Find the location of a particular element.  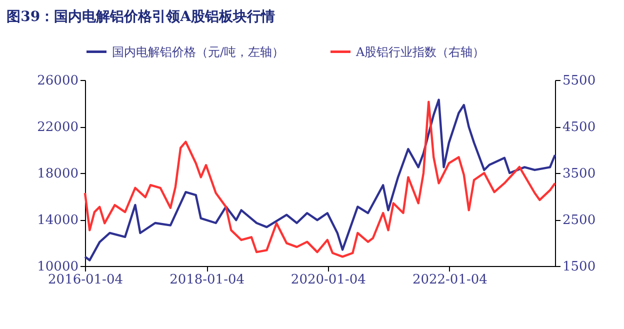

y-tick-label: 10000 is located at coordinates (57, 267).